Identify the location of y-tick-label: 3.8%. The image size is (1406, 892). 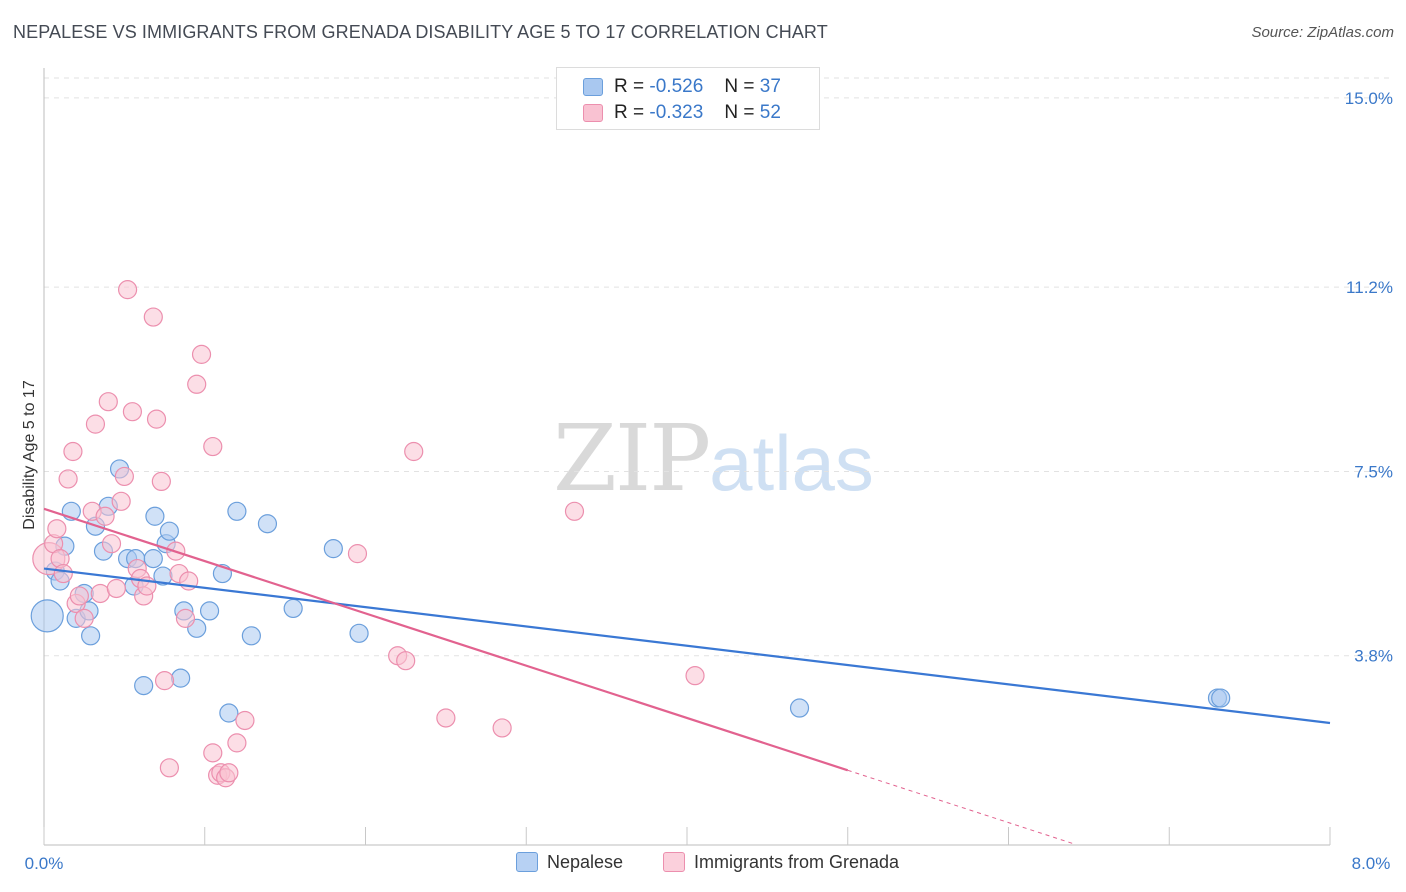
(1373, 656).